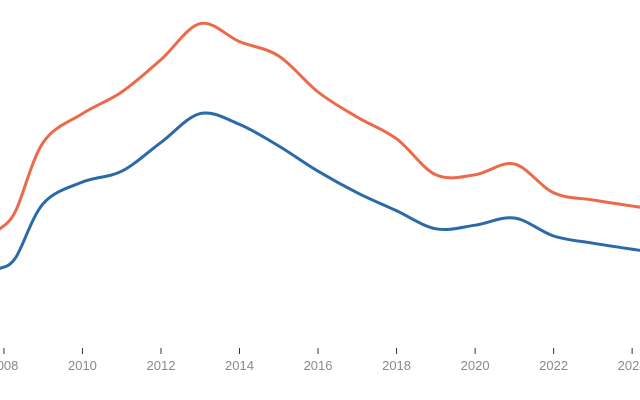 The image size is (640, 400). I want to click on x-tick-label-2024: 2024, so click(629, 365).